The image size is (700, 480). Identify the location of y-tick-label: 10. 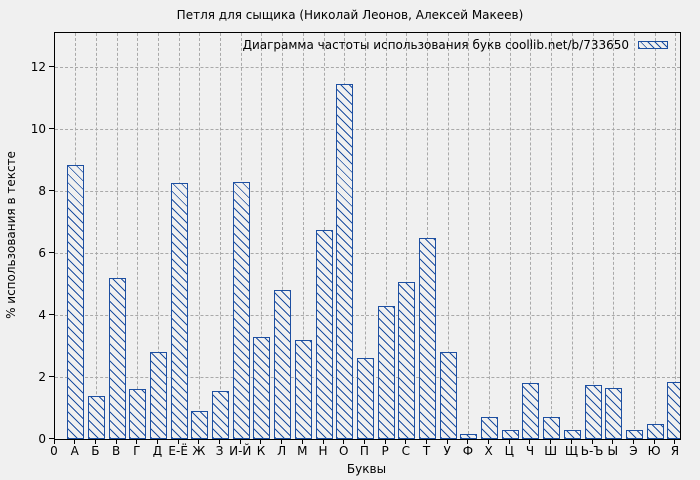
(38, 128).